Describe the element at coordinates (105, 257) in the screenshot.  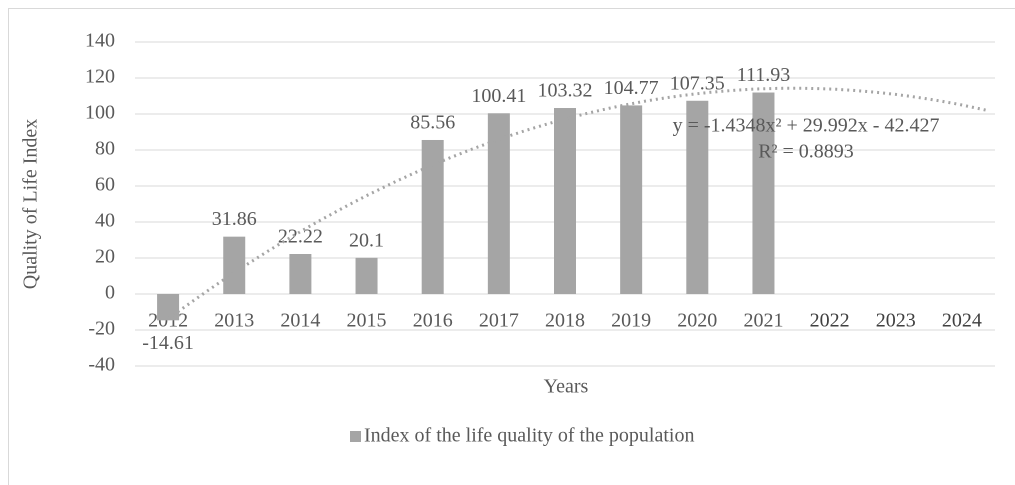
I see `y-tick-label: 20` at that location.